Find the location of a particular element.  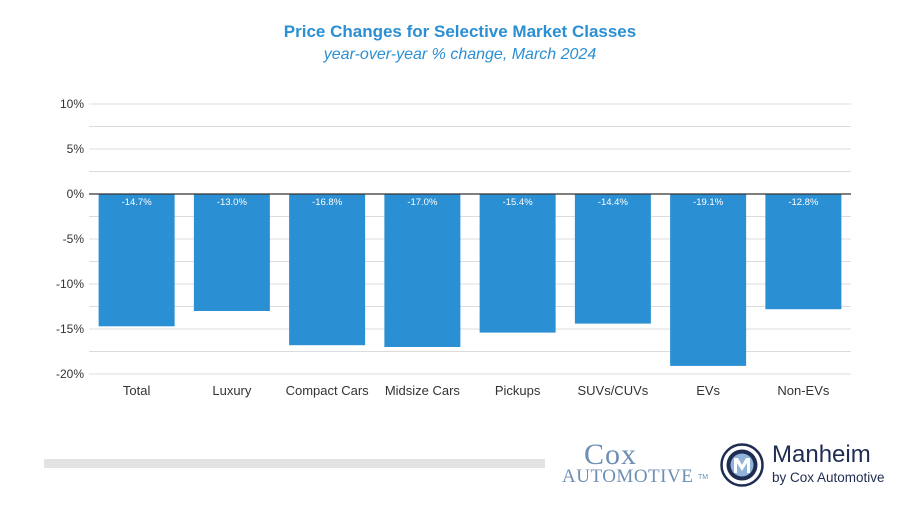

chart-subtitle: year-over-year % change, March 2024 is located at coordinates (460, 54).